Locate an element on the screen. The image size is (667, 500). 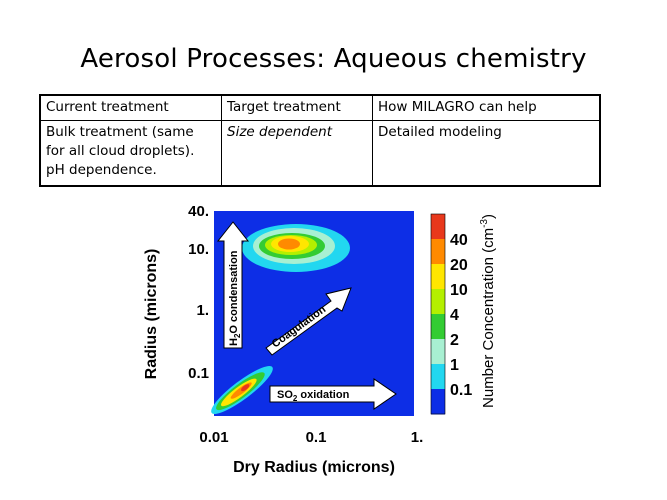
colorbar-level-label: 40 is located at coordinates (459, 240).